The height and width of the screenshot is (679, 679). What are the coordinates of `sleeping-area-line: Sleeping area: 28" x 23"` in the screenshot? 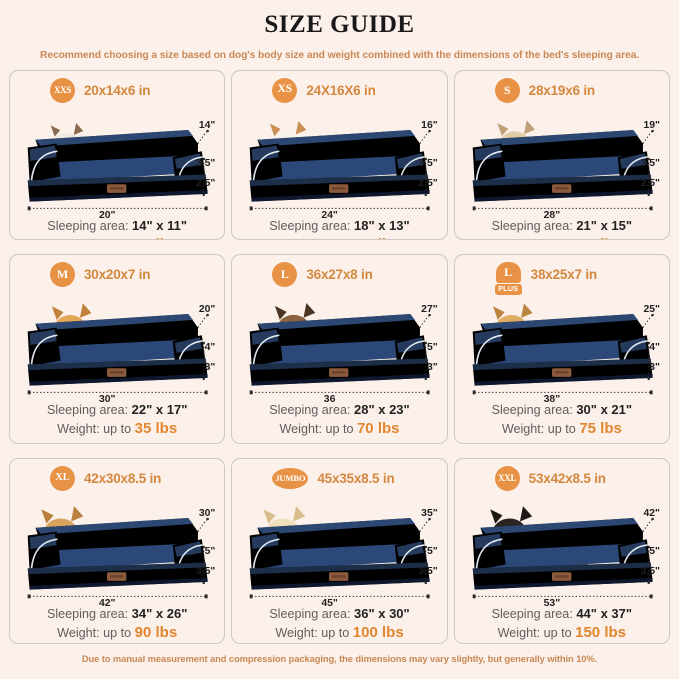 It's located at (339, 410).